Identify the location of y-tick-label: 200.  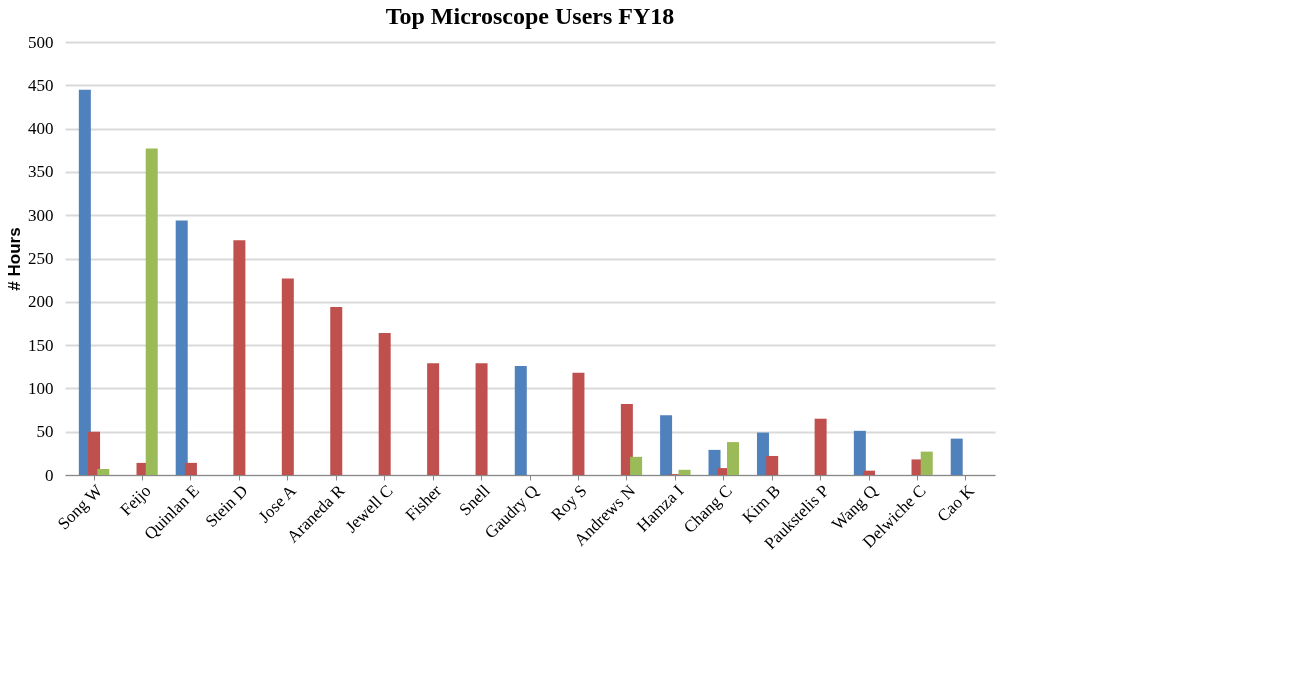
(41, 302).